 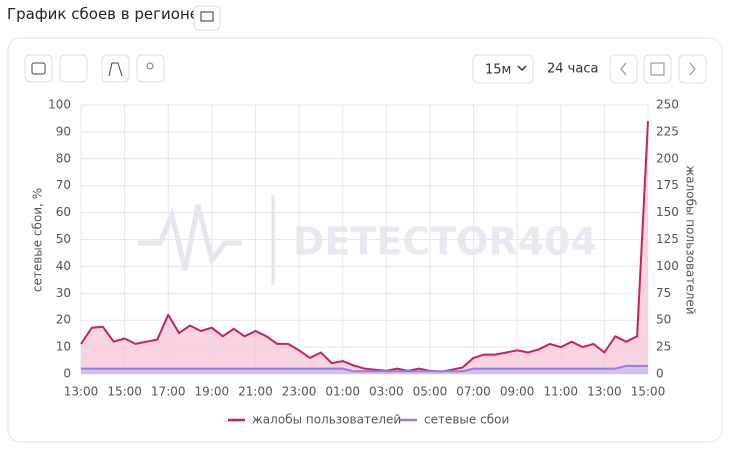 I want to click on y-tick-label: 10, so click(x=63, y=347).